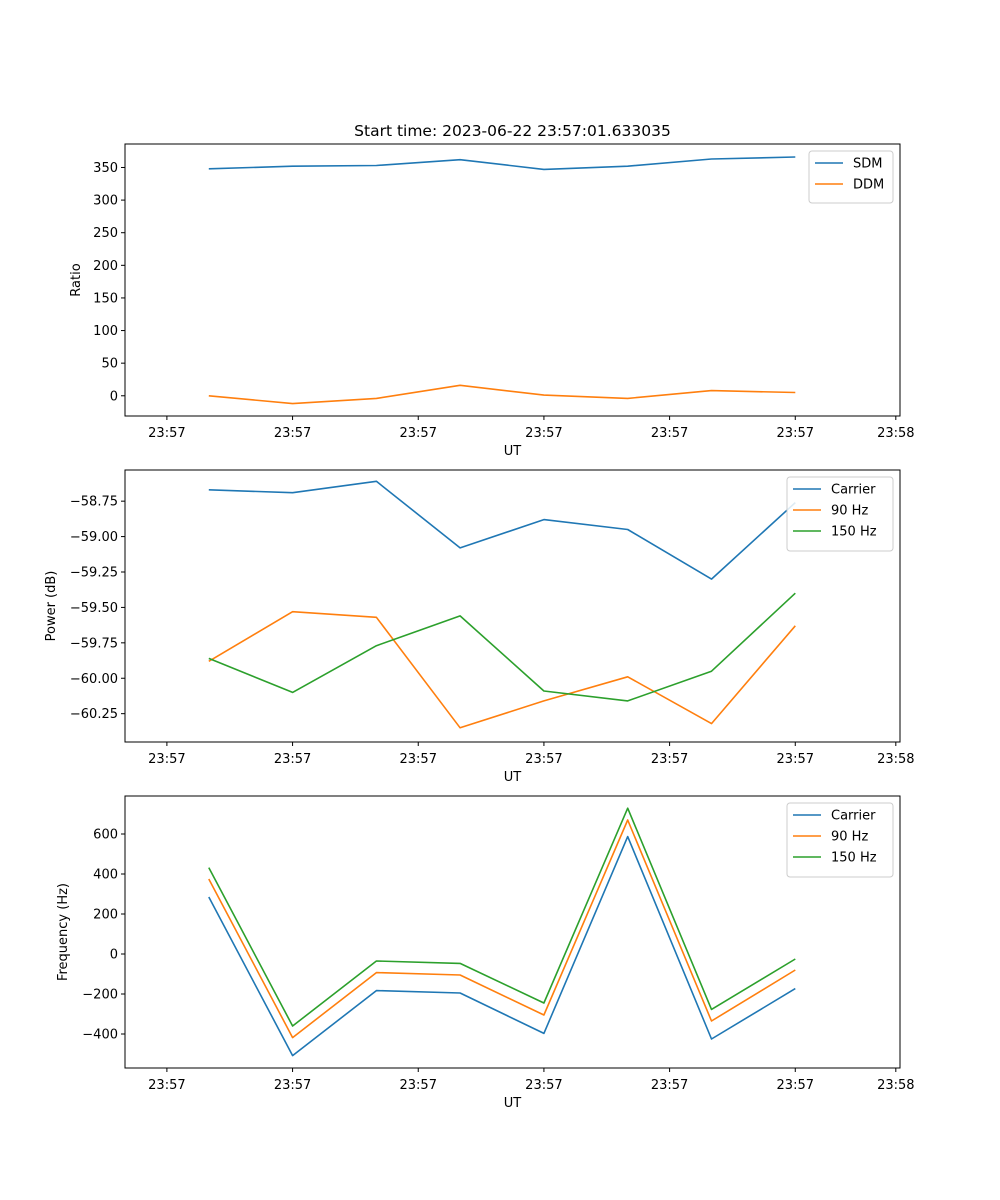 The image size is (1000, 1200). What do you see at coordinates (895, 759) in the screenshot?
I see `panel-2-x-tick-label: 23:58` at bounding box center [895, 759].